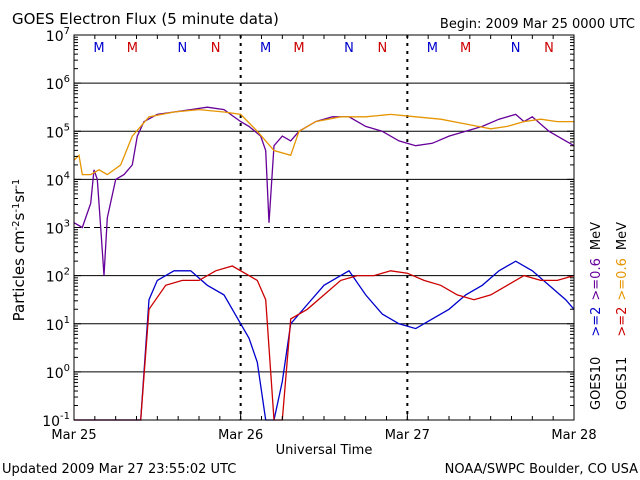  I want to click on legend-entry: GOES10>=2>=0.6MeV, so click(596, 316).